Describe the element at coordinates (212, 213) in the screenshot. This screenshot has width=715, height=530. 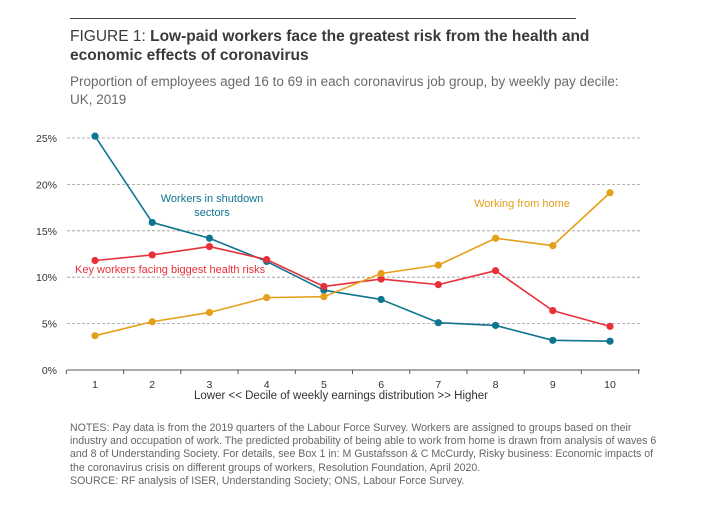
I see `series-label-line: sectors` at that location.